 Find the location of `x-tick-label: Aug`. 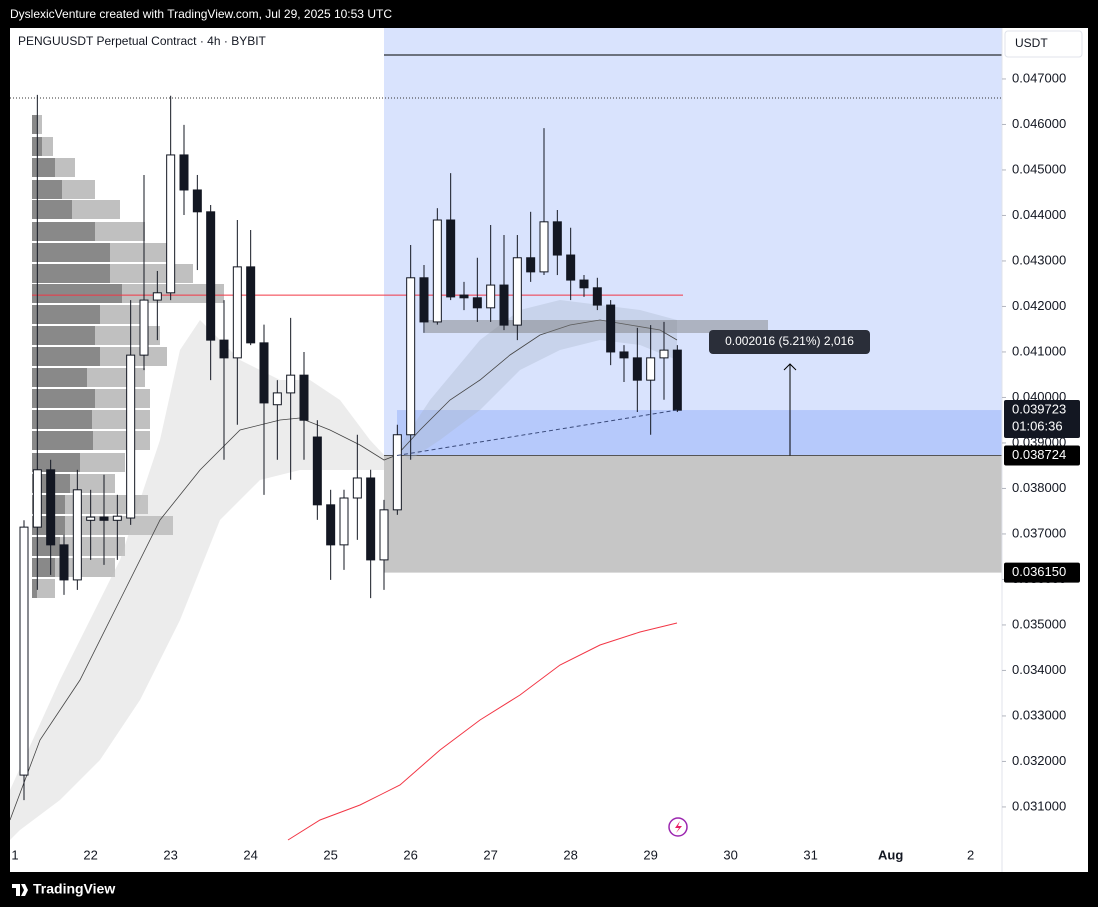

x-tick-label: Aug is located at coordinates (890, 854).